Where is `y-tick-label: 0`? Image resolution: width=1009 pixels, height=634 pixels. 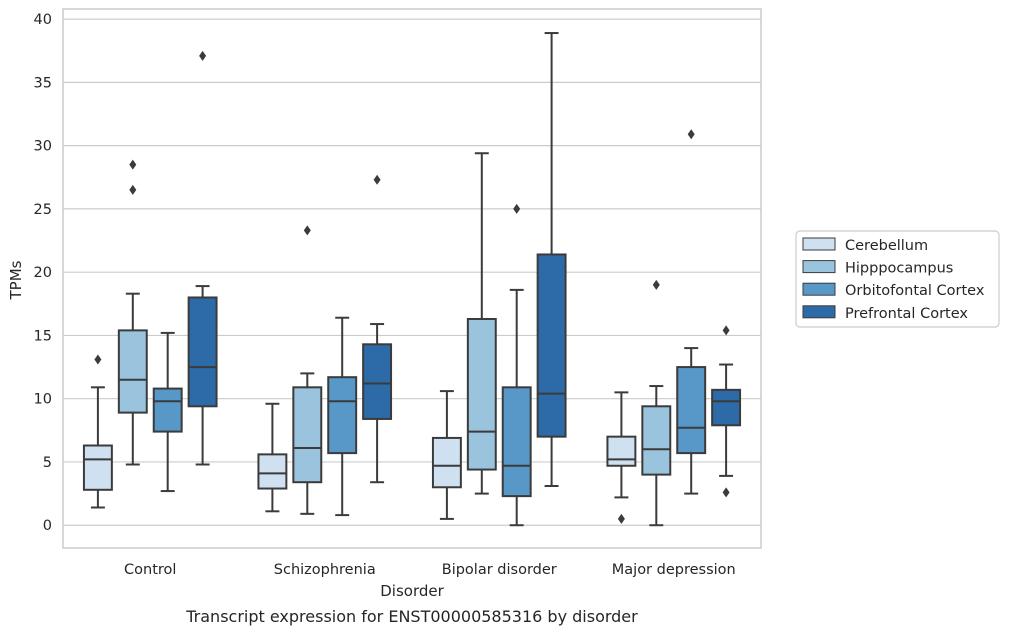
y-tick-label: 0 is located at coordinates (47, 526).